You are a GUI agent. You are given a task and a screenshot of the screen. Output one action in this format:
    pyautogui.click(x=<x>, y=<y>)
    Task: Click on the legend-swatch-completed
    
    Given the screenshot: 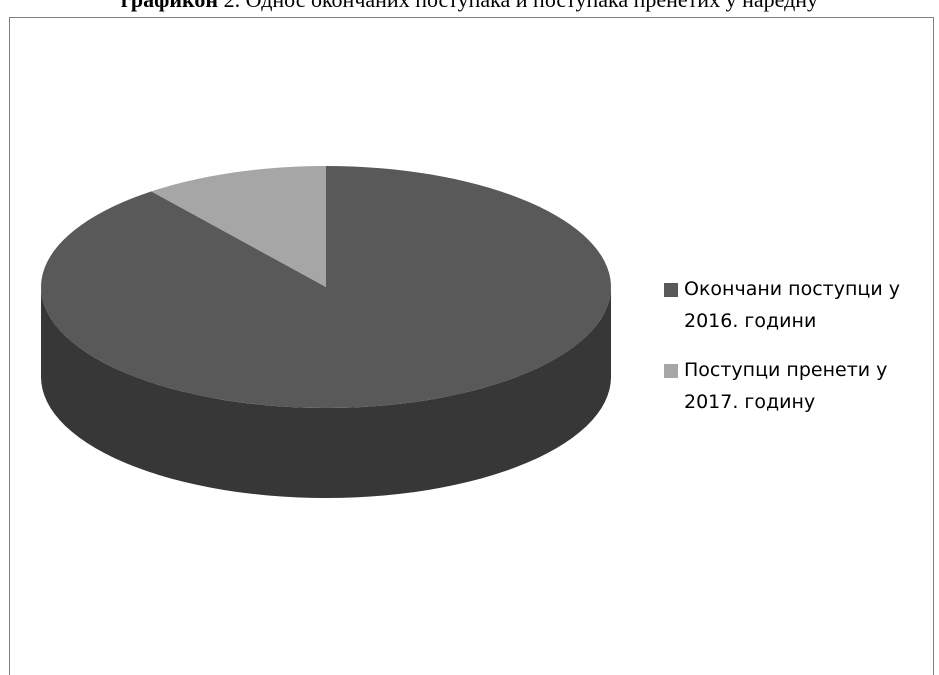 What is the action you would take?
    pyautogui.click(x=671, y=290)
    